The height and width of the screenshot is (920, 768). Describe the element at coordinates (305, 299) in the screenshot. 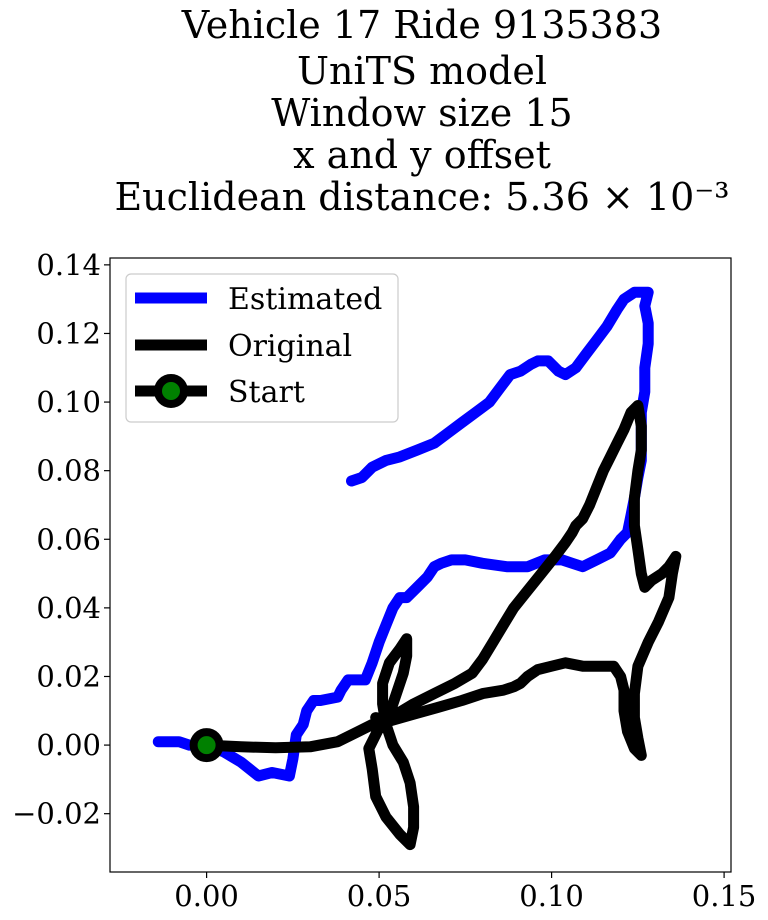

I see `legend-label-estimated: Estimated` at that location.